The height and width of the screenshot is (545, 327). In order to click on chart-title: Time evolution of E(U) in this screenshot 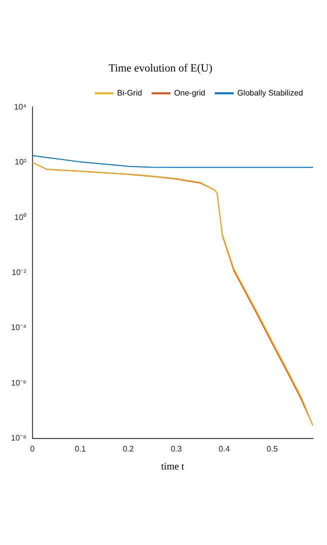, I will do `click(160, 68)`.